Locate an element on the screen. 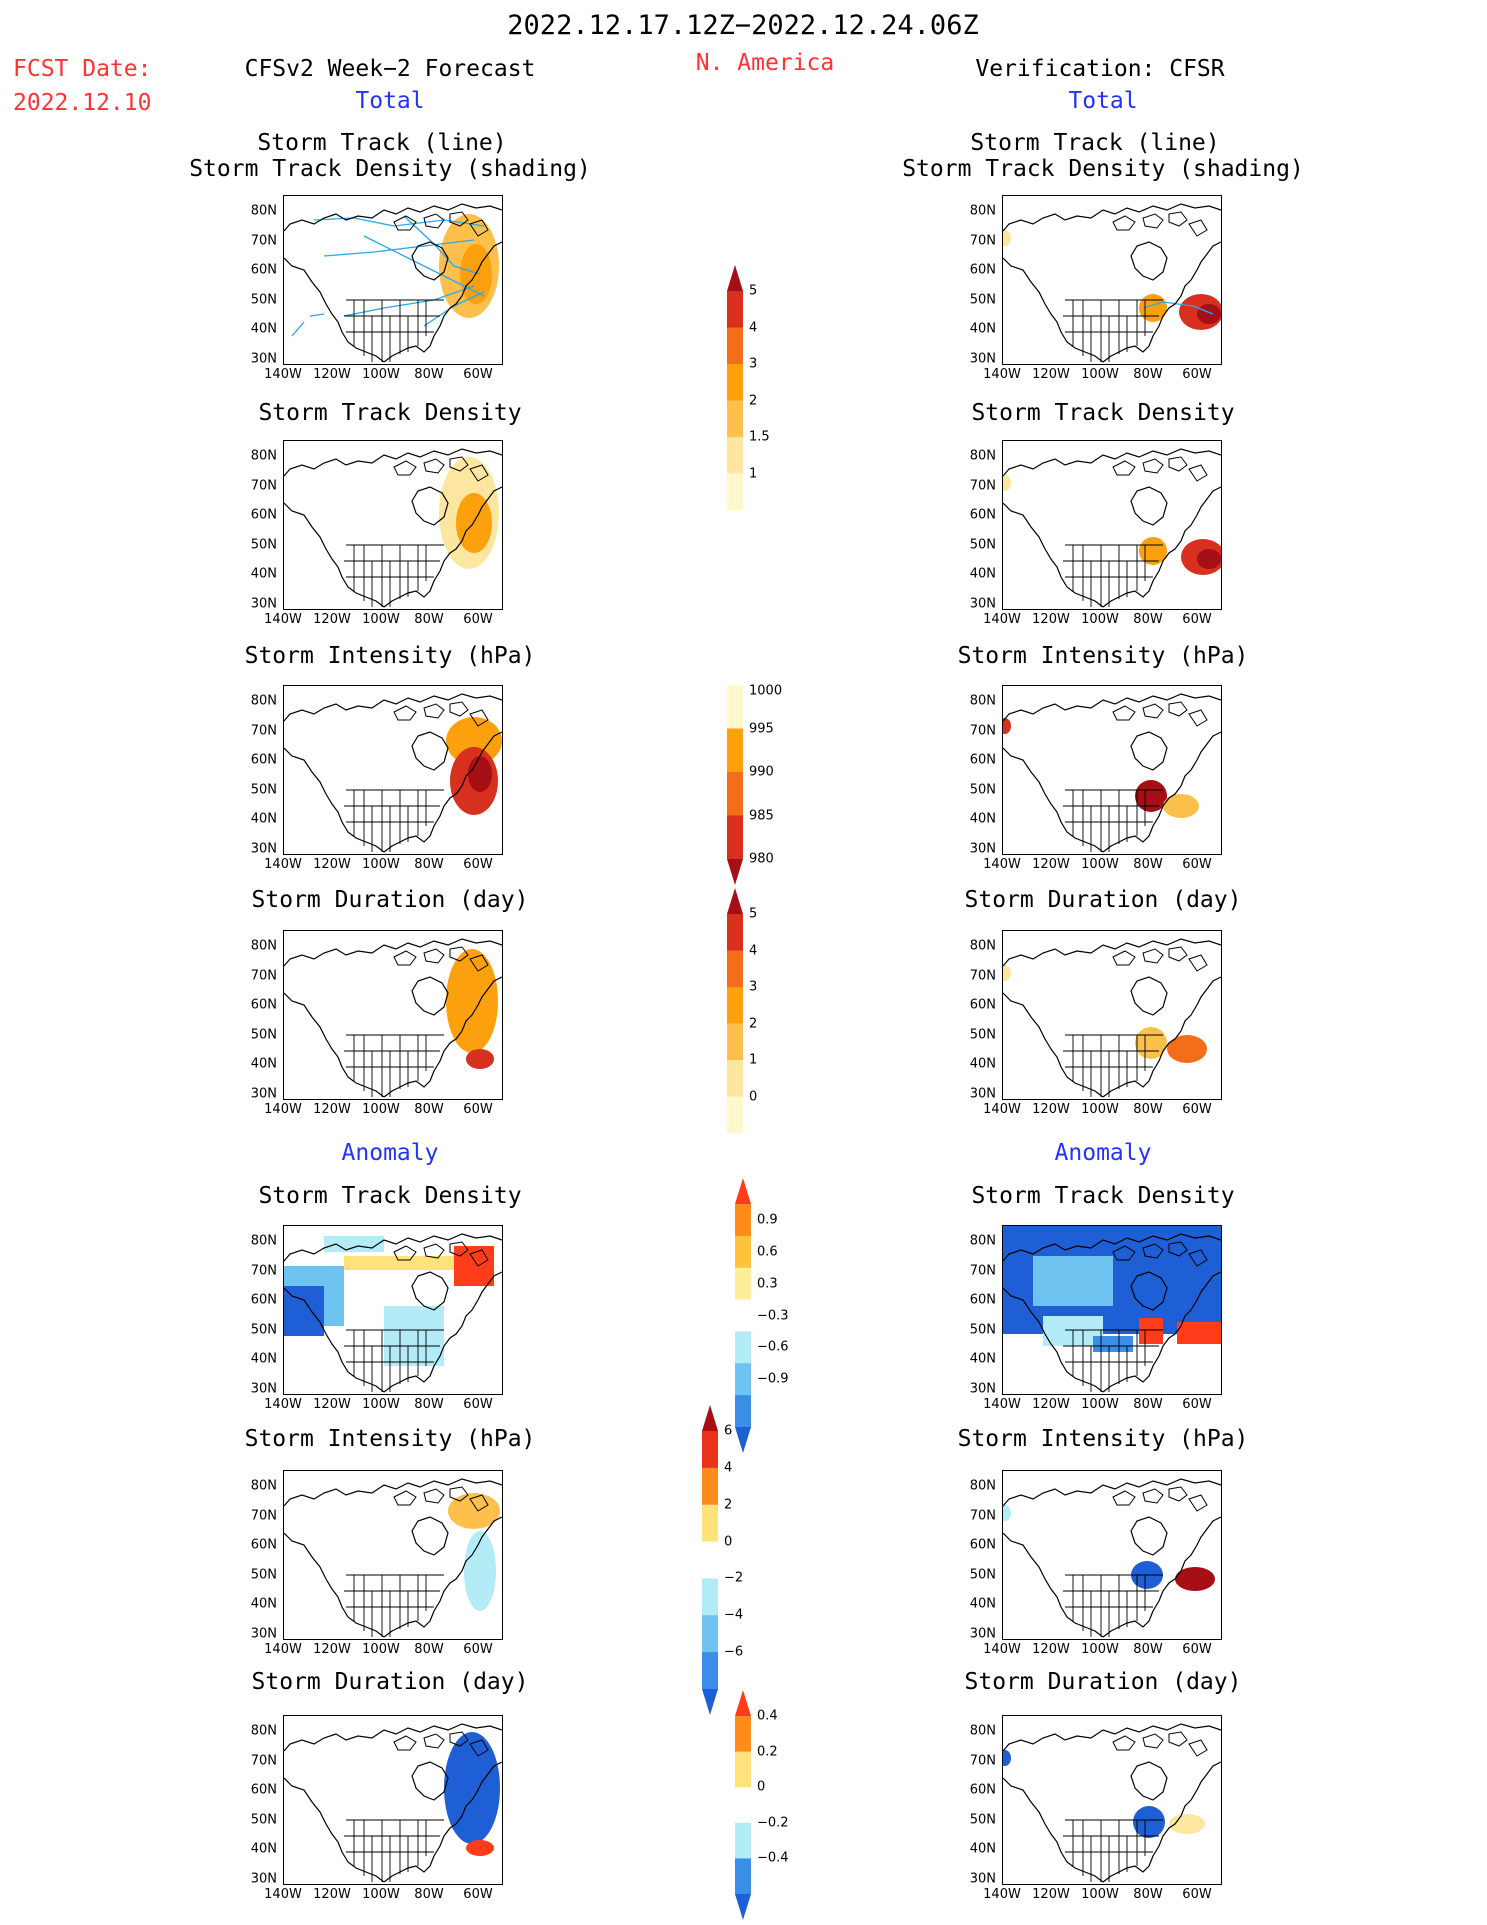 This screenshot has width=1487, height=1925. section-anomaly-left: Anomaly is located at coordinates (390, 1153).